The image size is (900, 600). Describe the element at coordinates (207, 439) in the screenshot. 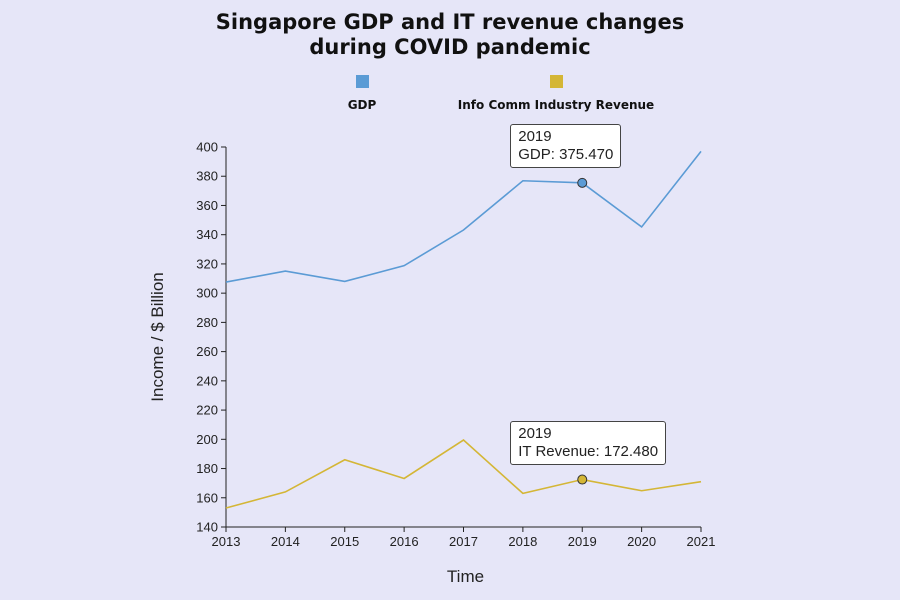

I see `y-tick-label-200: 200` at that location.